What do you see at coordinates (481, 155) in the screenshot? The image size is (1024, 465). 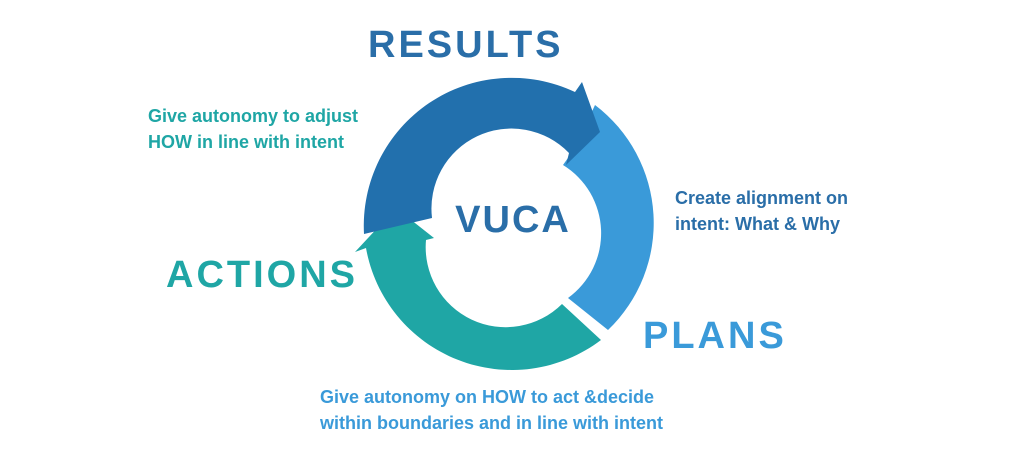 I see `results-arrow` at bounding box center [481, 155].